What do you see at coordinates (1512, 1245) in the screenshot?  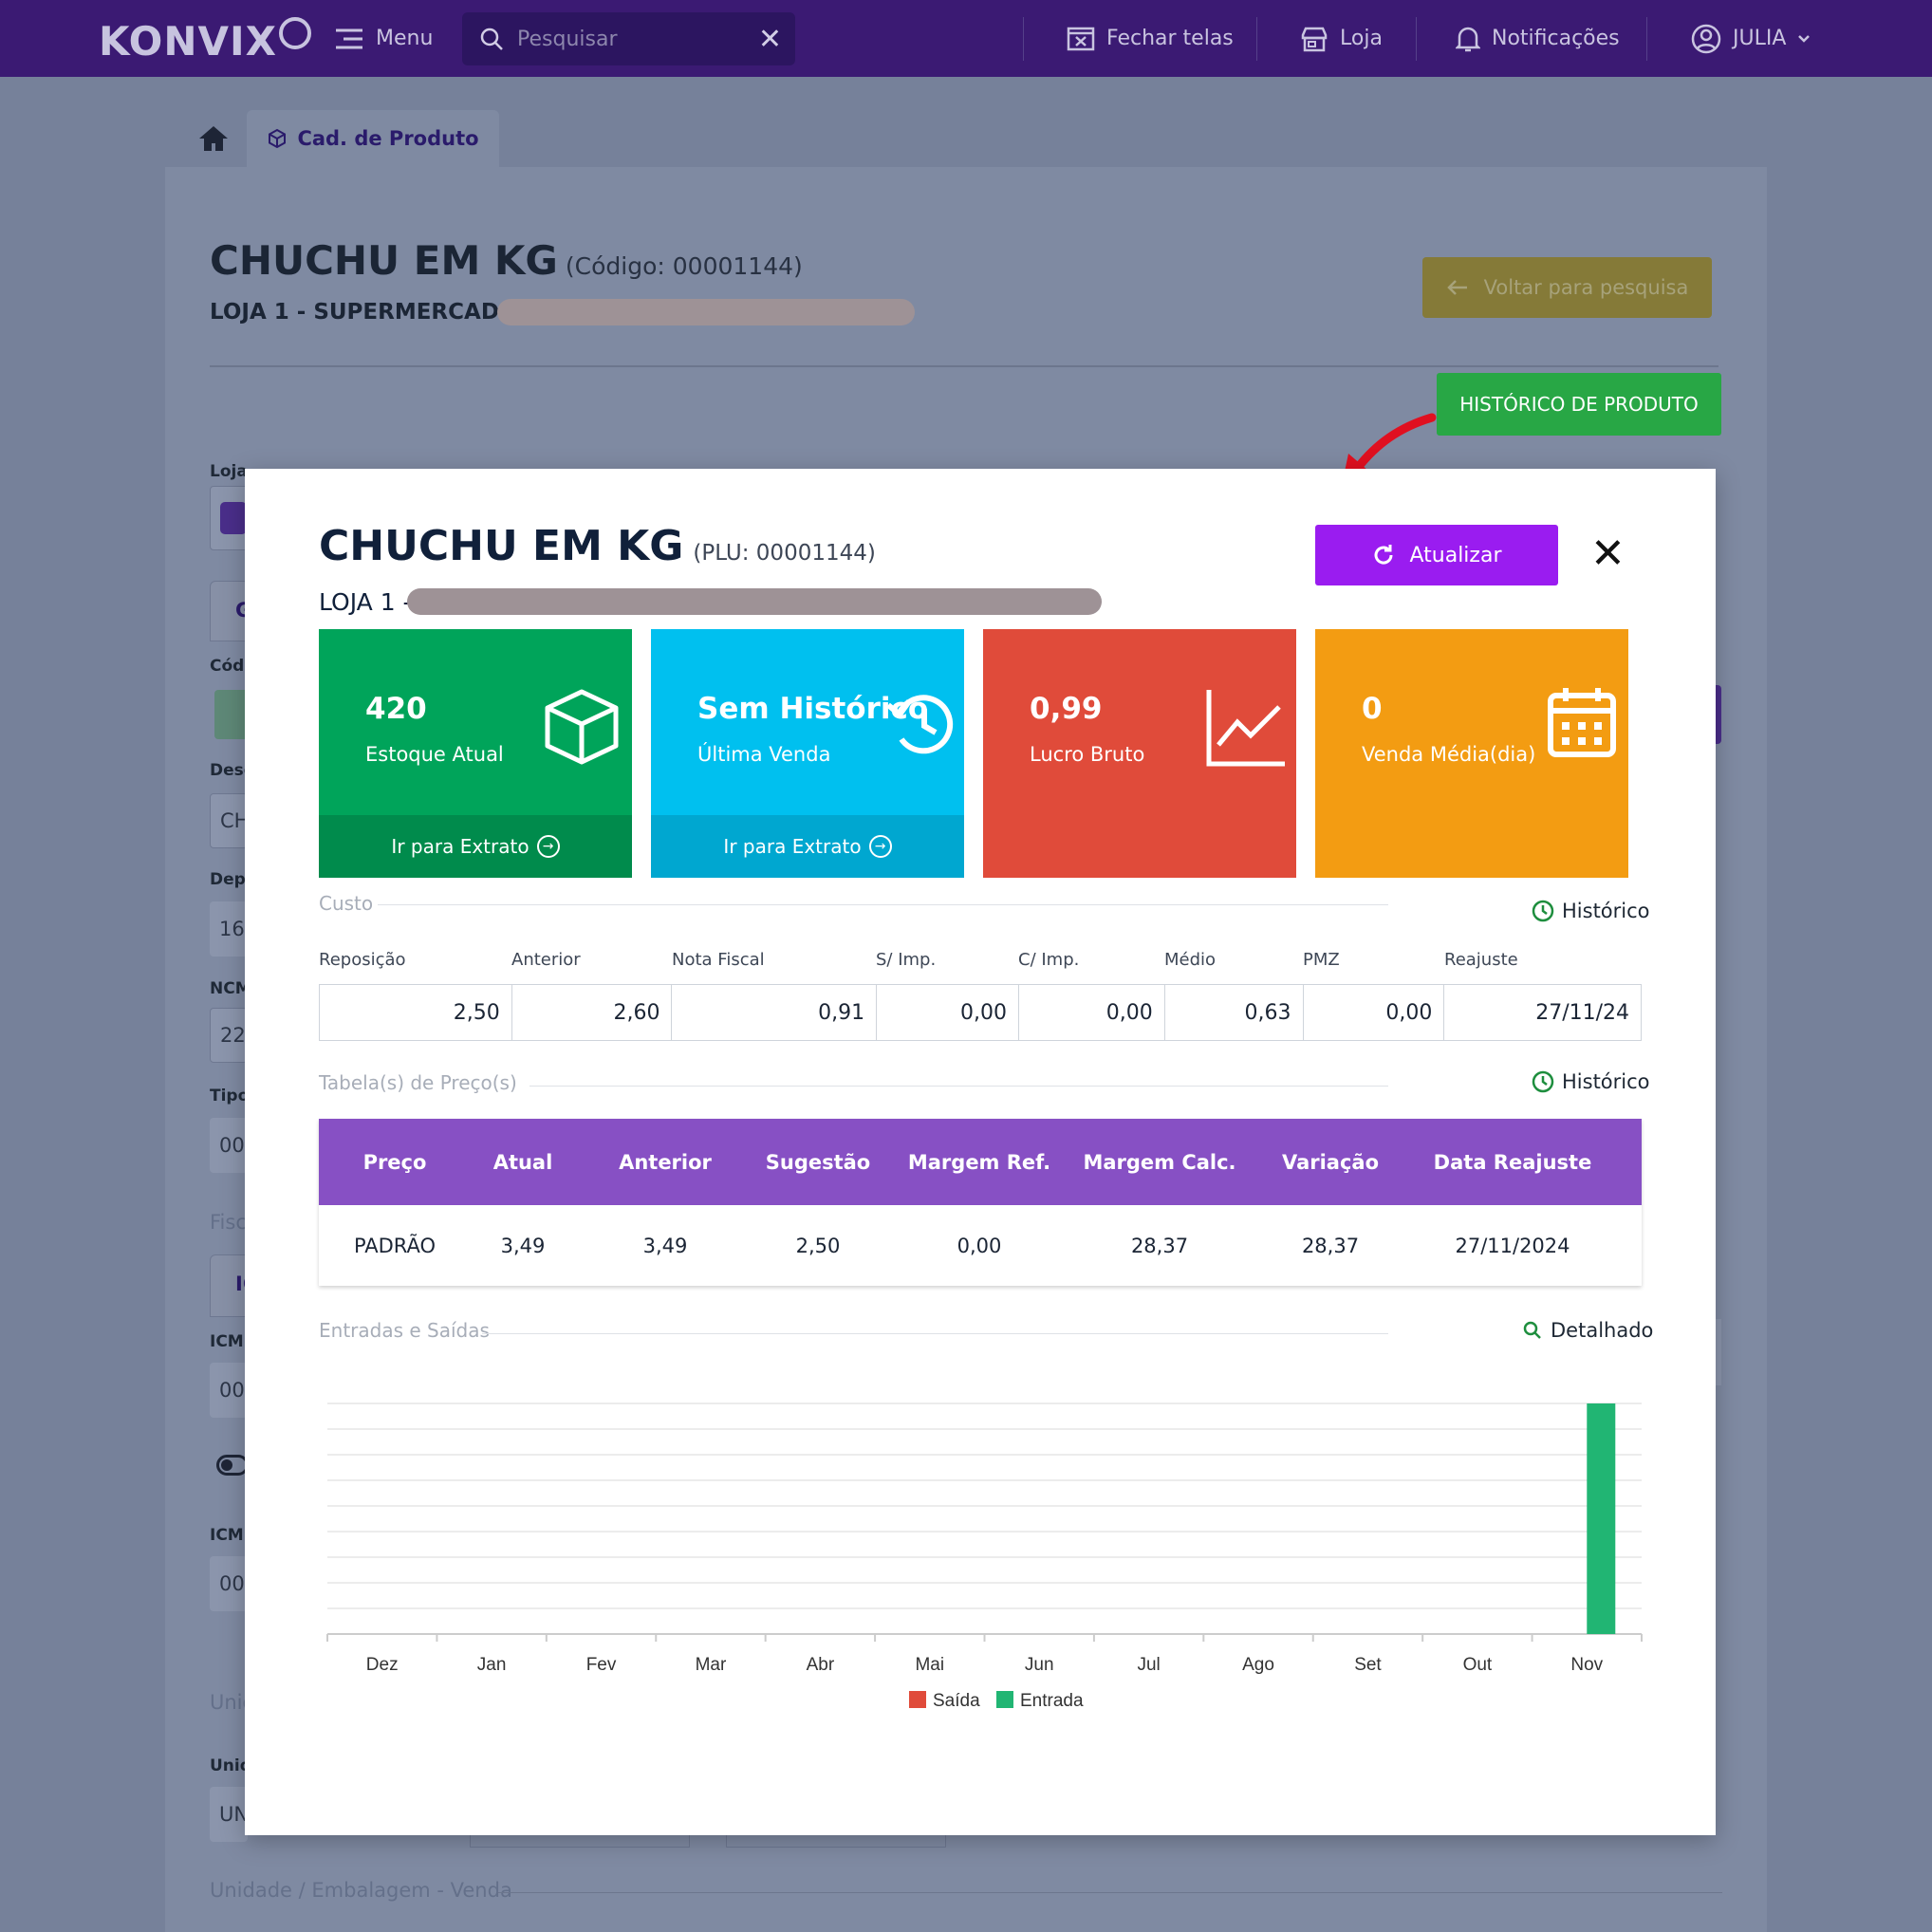 I see `table-cell: 27/11/2024` at bounding box center [1512, 1245].